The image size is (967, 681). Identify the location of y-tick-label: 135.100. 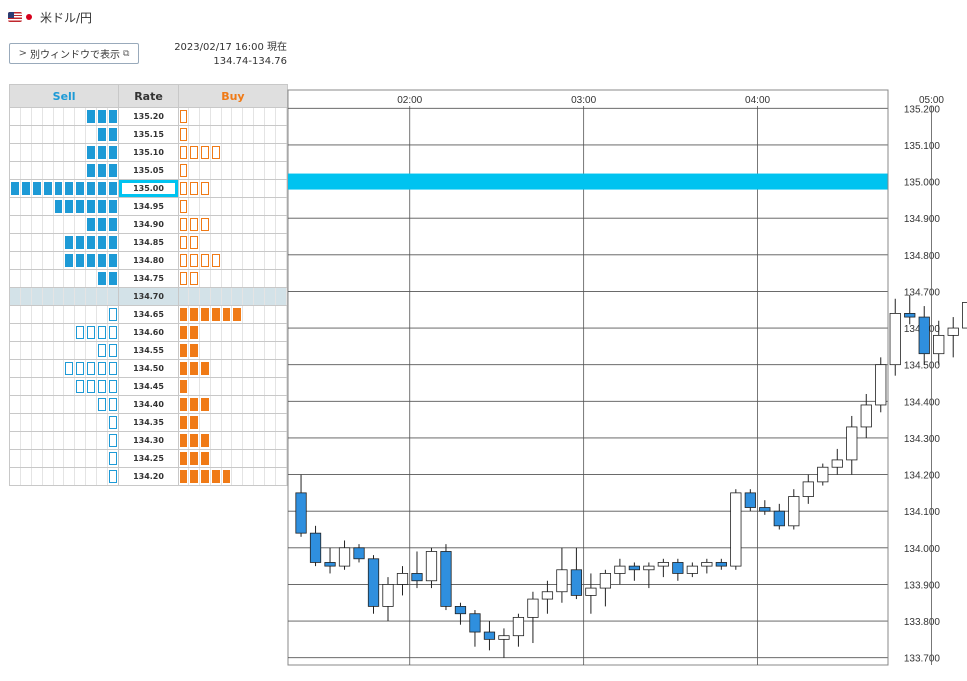
(922, 146).